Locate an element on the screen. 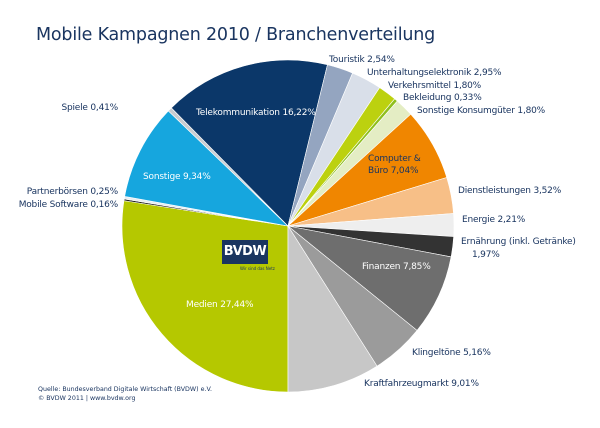  label-unterhaltungselektronik: Unterhaltungselektronik 2,95% is located at coordinates (434, 73).